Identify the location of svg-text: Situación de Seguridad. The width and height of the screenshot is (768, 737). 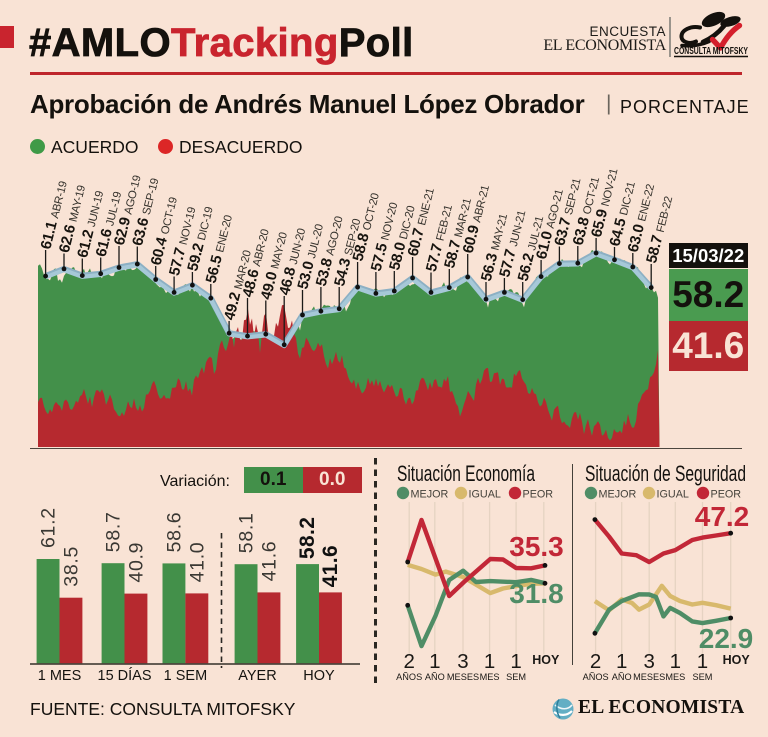
(665, 473).